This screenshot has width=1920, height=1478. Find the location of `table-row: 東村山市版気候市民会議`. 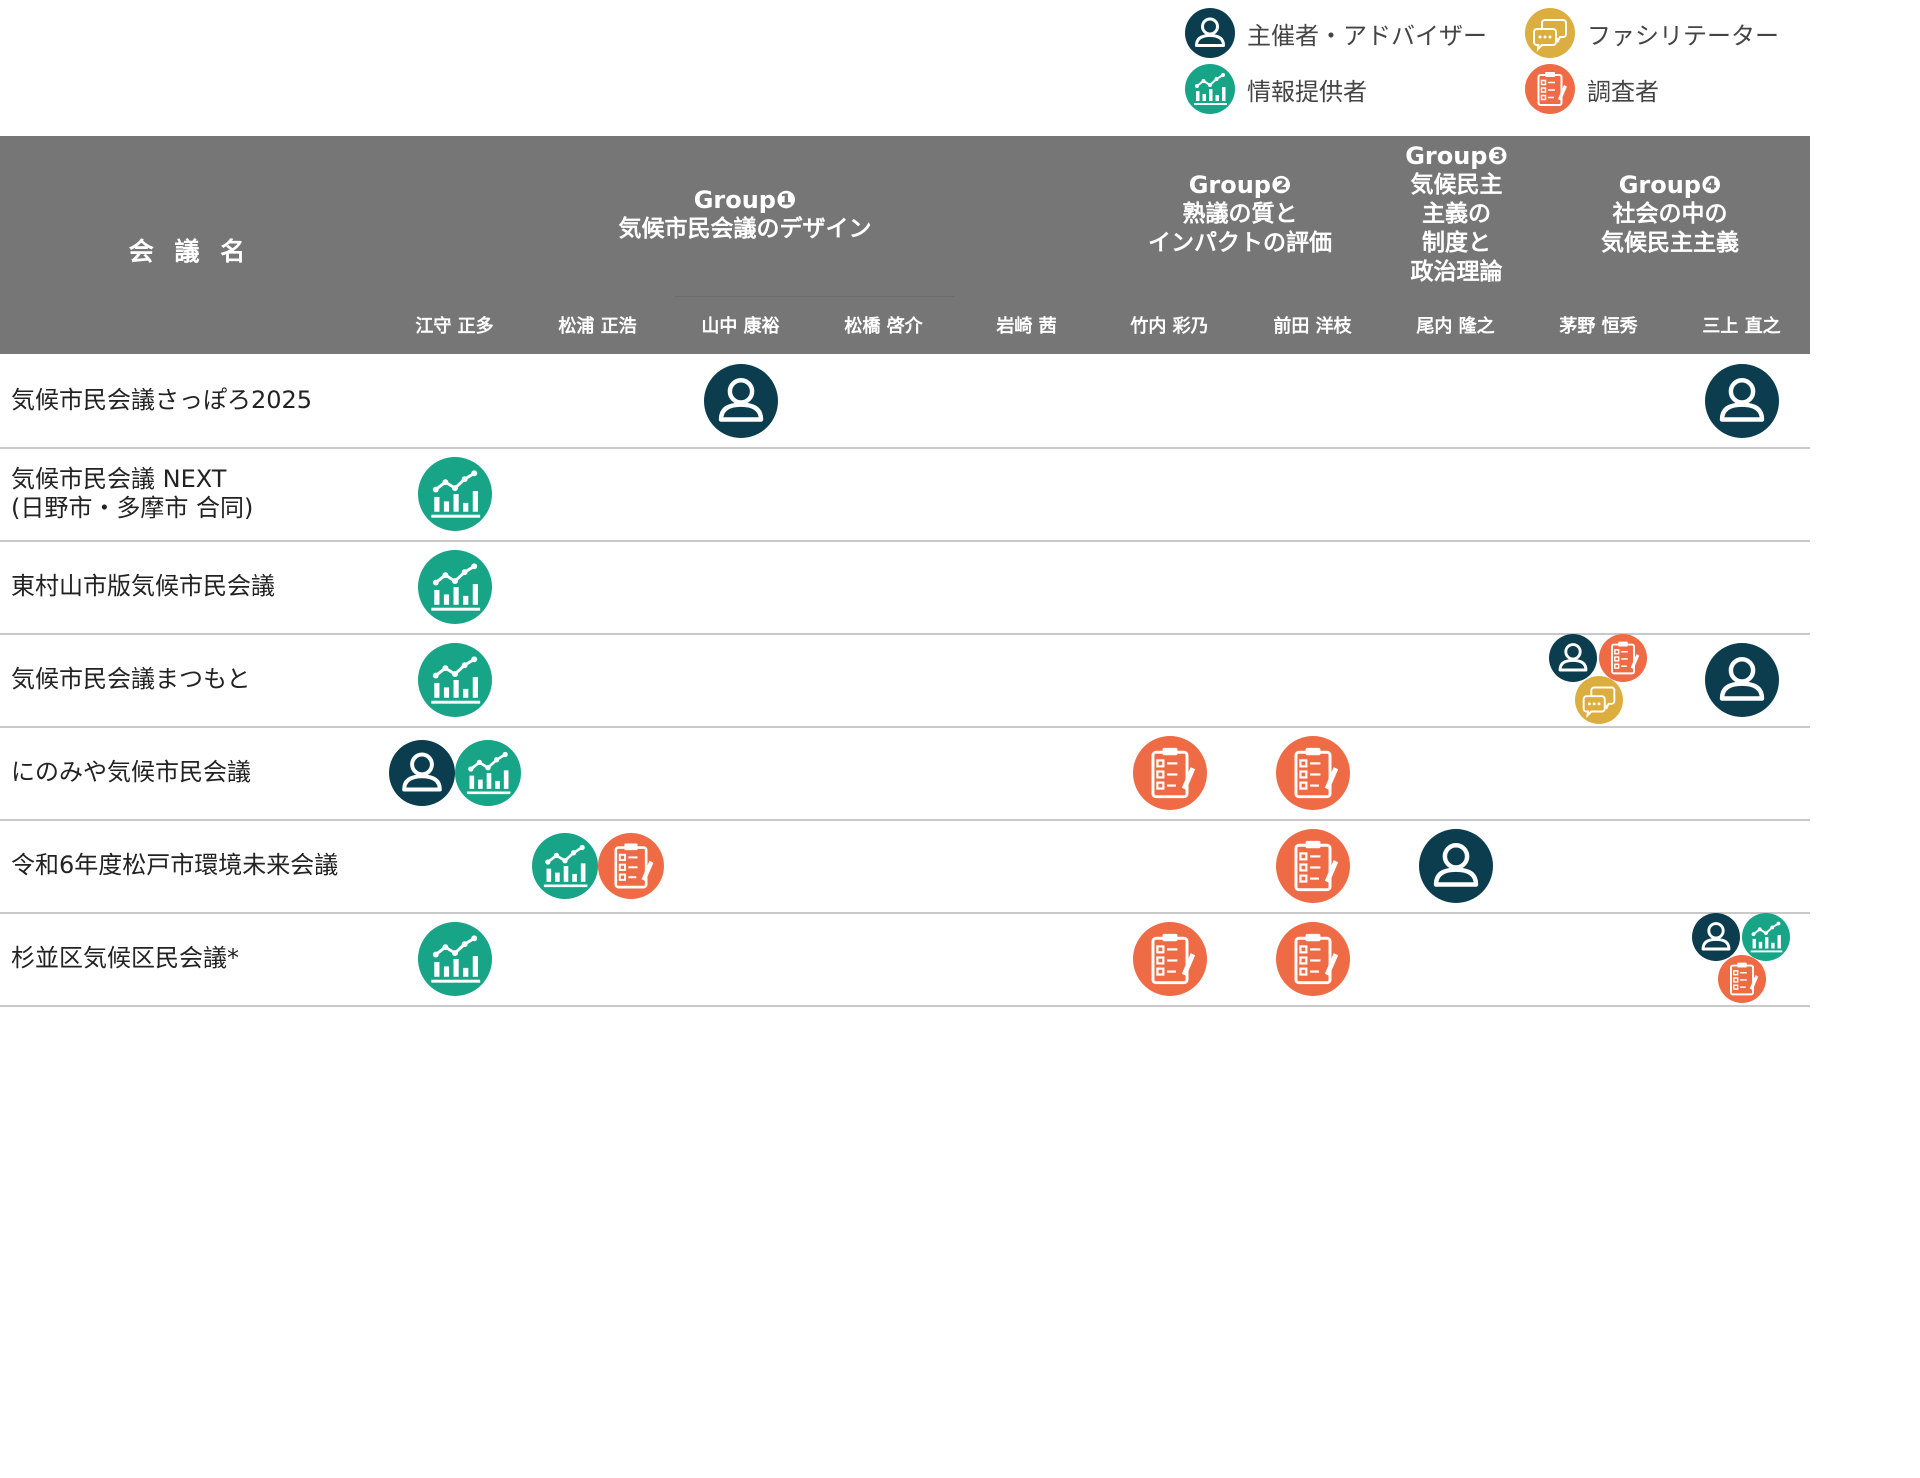

table-row: 東村山市版気候市民会議 is located at coordinates (905, 587).